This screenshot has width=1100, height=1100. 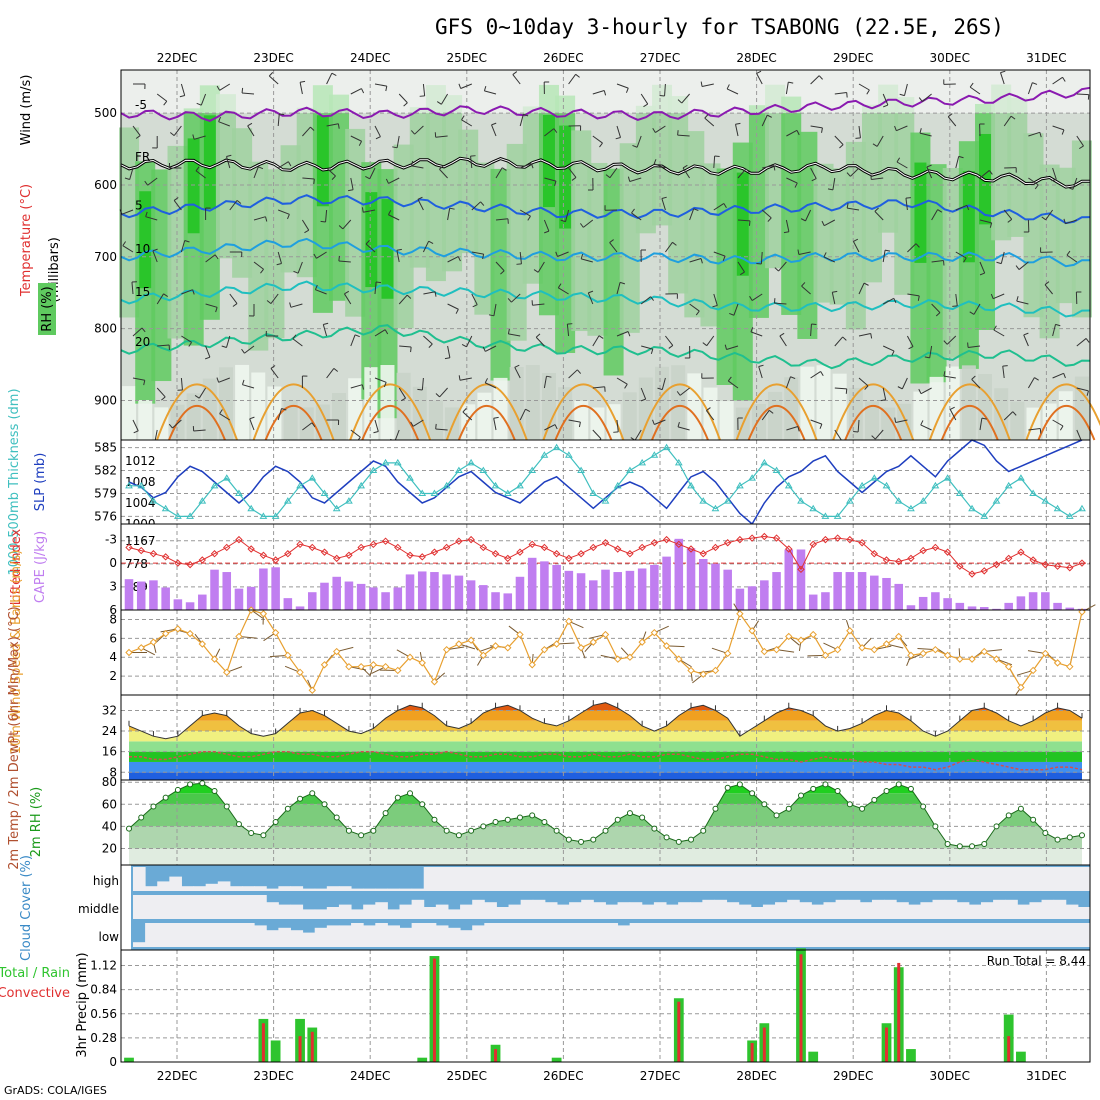 What do you see at coordinates (756, 1076) in the screenshot?
I see `bottom-date-label: 28DEC` at bounding box center [756, 1076].